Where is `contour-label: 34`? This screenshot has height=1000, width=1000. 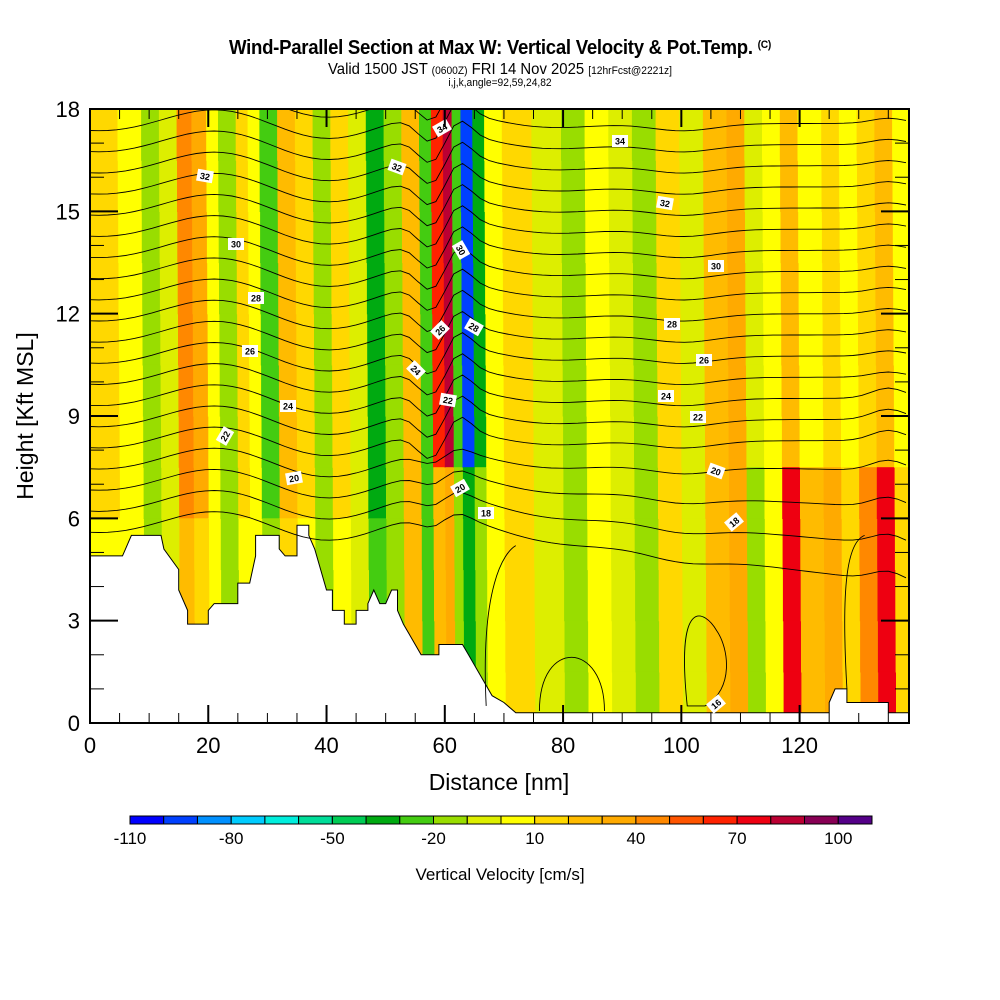
contour-label: 34 is located at coordinates (620, 141).